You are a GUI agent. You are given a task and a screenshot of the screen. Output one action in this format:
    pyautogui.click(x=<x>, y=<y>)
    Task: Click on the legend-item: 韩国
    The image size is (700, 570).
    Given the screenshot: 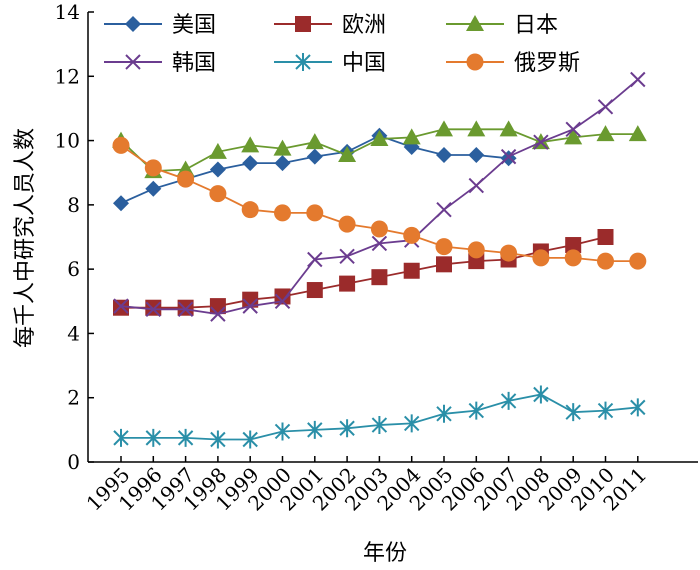 What is the action you would take?
    pyautogui.click(x=160, y=63)
    